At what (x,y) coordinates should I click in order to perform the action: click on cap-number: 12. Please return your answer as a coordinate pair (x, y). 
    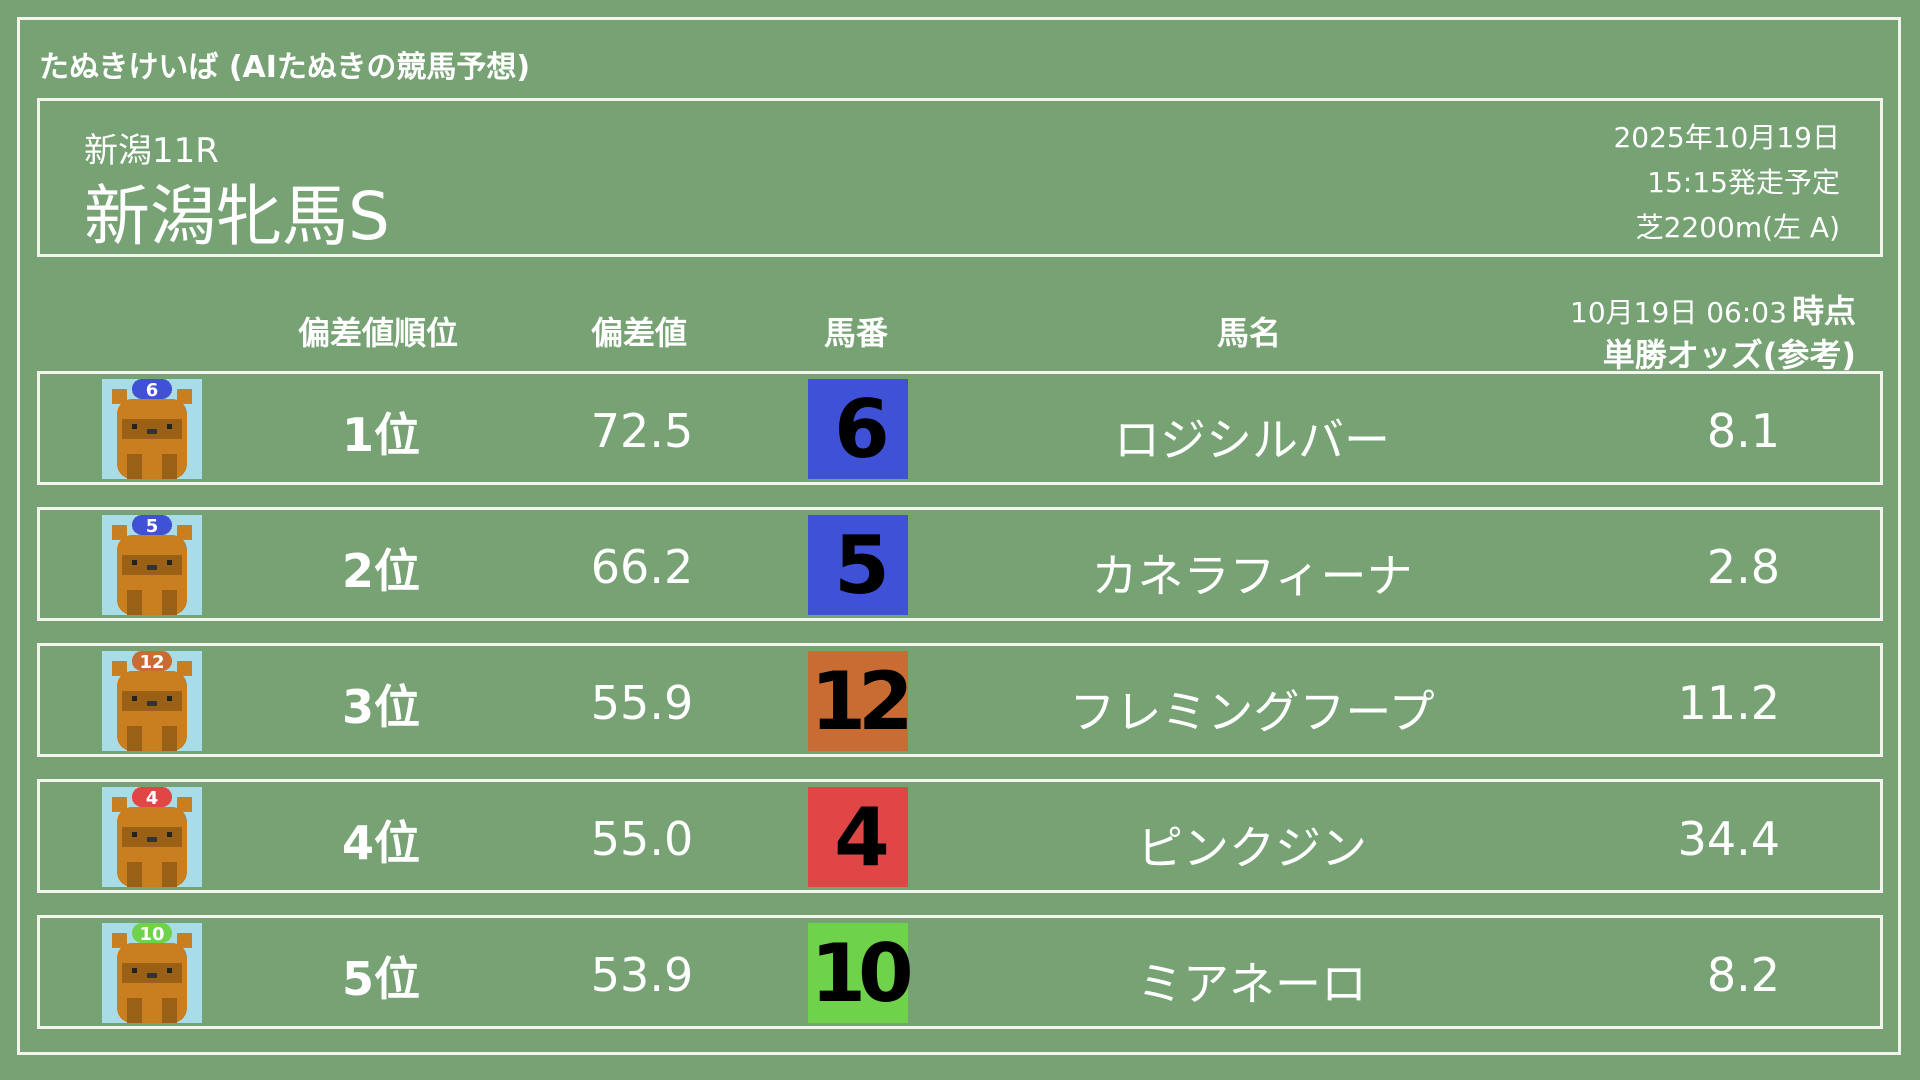
    Looking at the image, I should click on (151, 662).